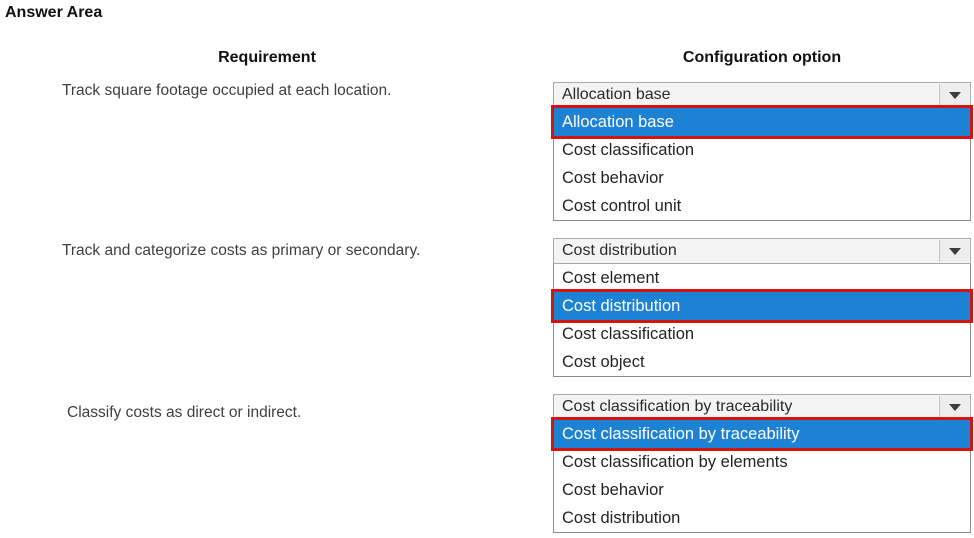 This screenshot has width=974, height=538. Describe the element at coordinates (762, 278) in the screenshot. I see `dropdown-option: Cost element` at that location.